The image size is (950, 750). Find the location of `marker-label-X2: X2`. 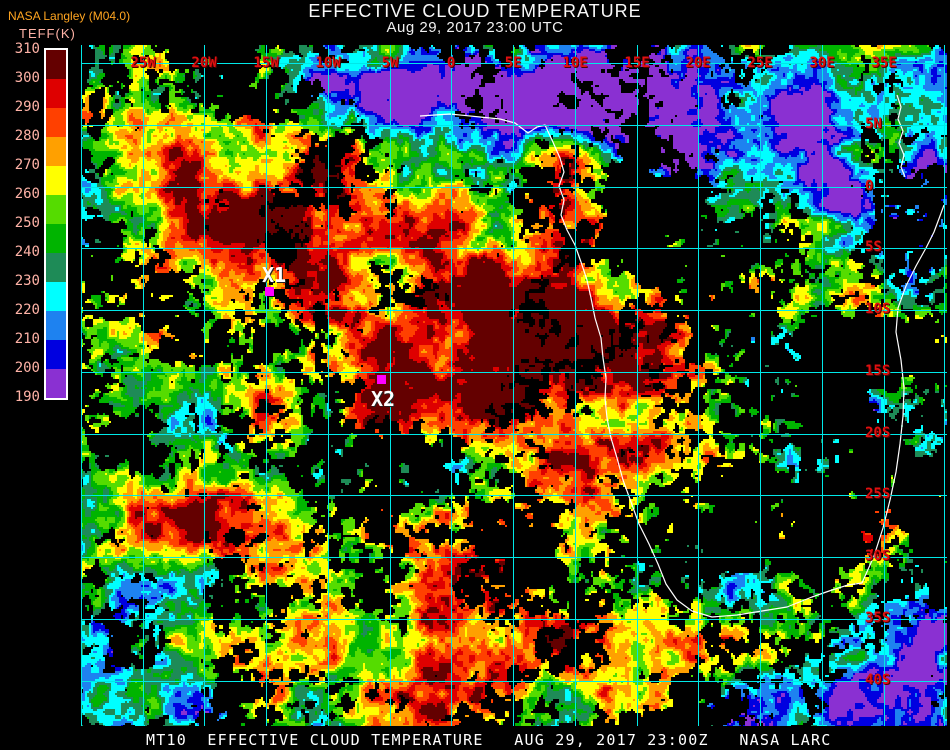

marker-label-X2: X2 is located at coordinates (383, 399).